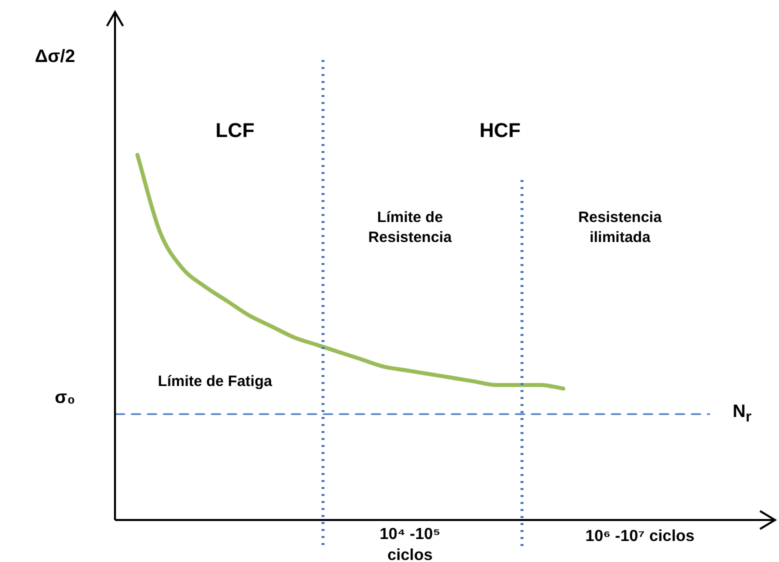 This screenshot has height=562, width=779. What do you see at coordinates (742, 414) in the screenshot?
I see `x-axis-title: N$_{r}$` at bounding box center [742, 414].